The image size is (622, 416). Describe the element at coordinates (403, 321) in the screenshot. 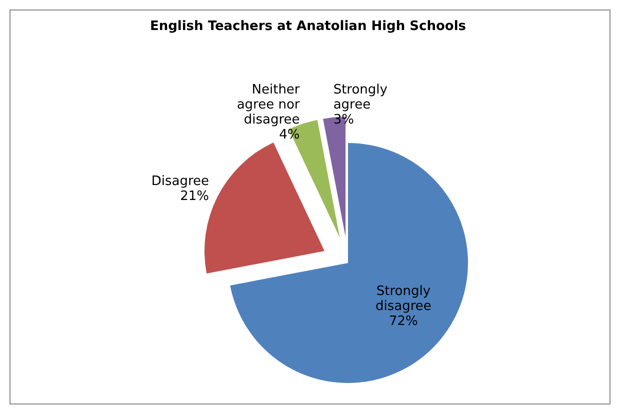

I see `data-label: 72%` at that location.